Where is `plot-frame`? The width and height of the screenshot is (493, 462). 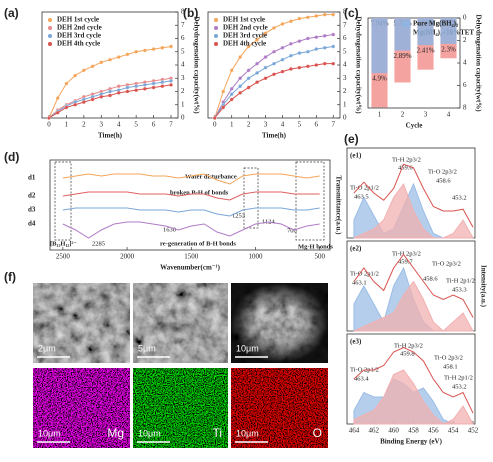
plot-frame is located at coordinates (190, 205).